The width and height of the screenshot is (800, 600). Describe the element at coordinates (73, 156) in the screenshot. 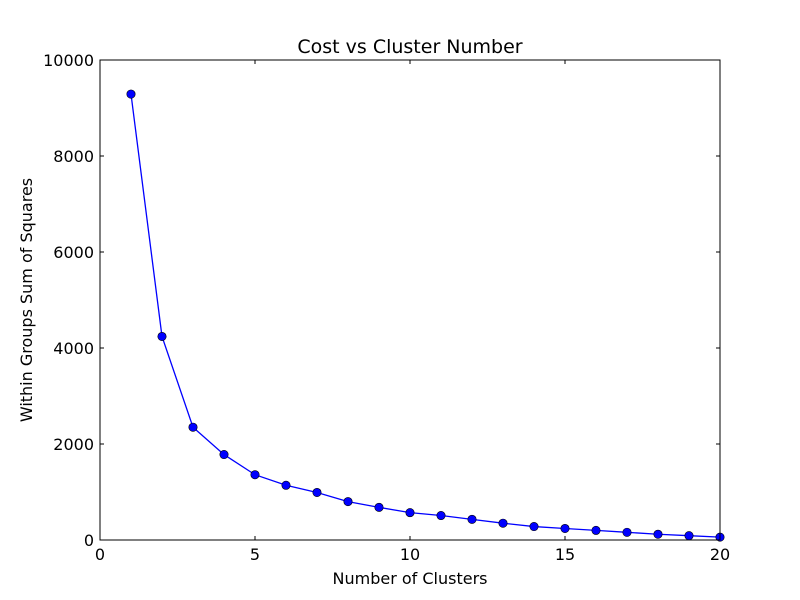

I see `y-tick-label: 8000` at that location.